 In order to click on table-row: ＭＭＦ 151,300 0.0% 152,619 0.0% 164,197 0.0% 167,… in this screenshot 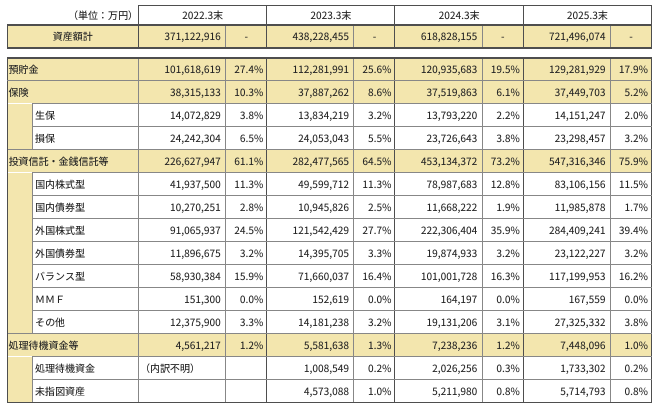, I will do `click(329, 299)`.